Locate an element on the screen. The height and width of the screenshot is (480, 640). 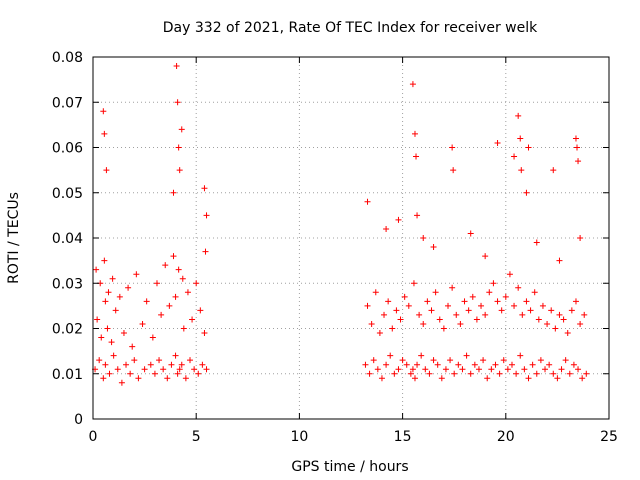
x-tick-labels: 0 5 10 15 20 25 is located at coordinates (353, 437).